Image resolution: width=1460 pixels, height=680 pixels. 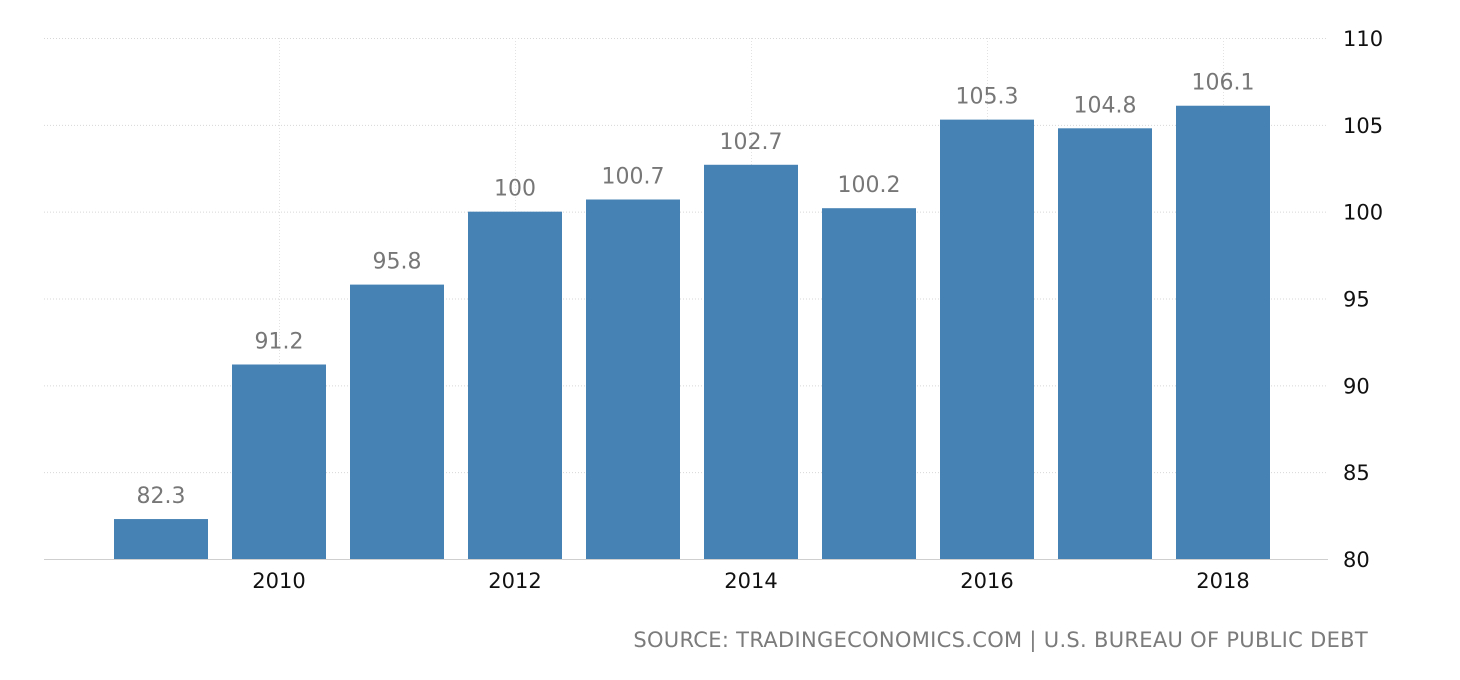 I want to click on bar-2013, so click(x=633, y=379).